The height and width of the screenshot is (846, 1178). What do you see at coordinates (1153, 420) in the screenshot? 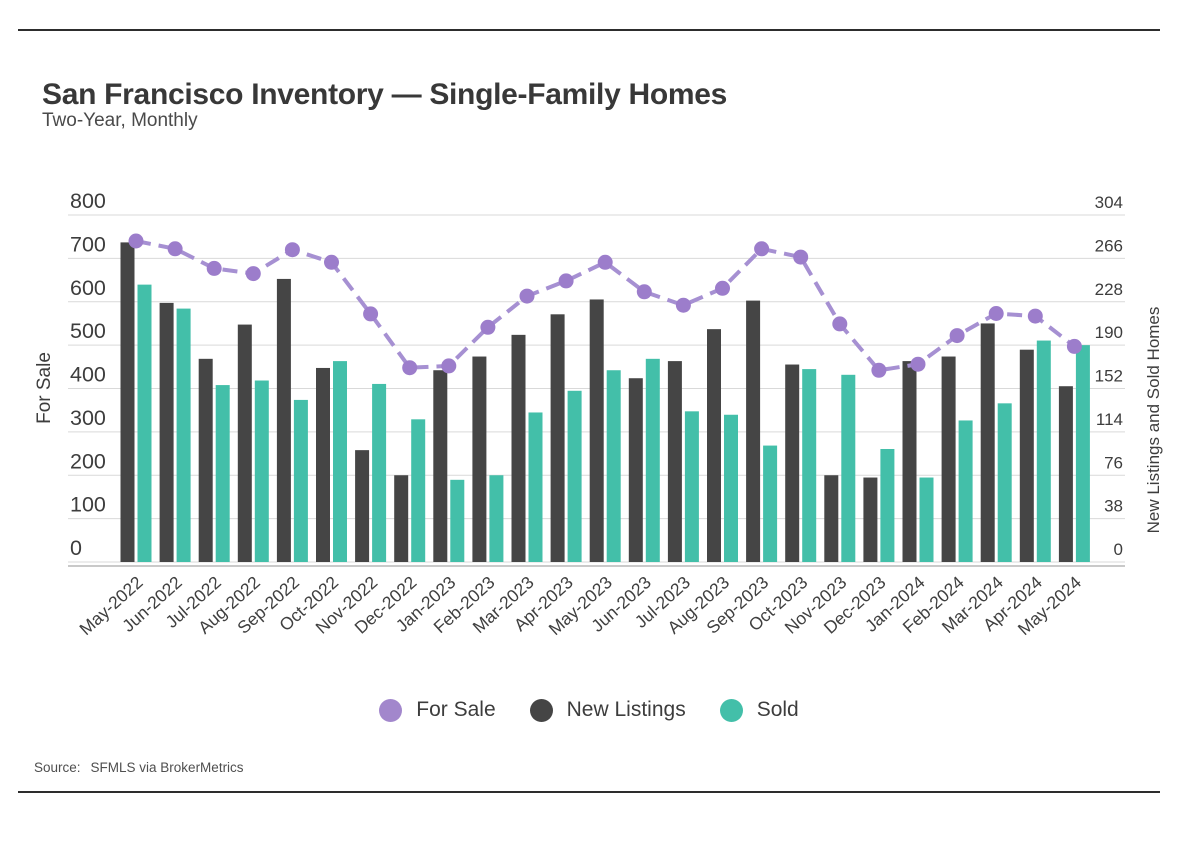
I see `right-axis-title: New Listings and Sold Homes` at bounding box center [1153, 420].